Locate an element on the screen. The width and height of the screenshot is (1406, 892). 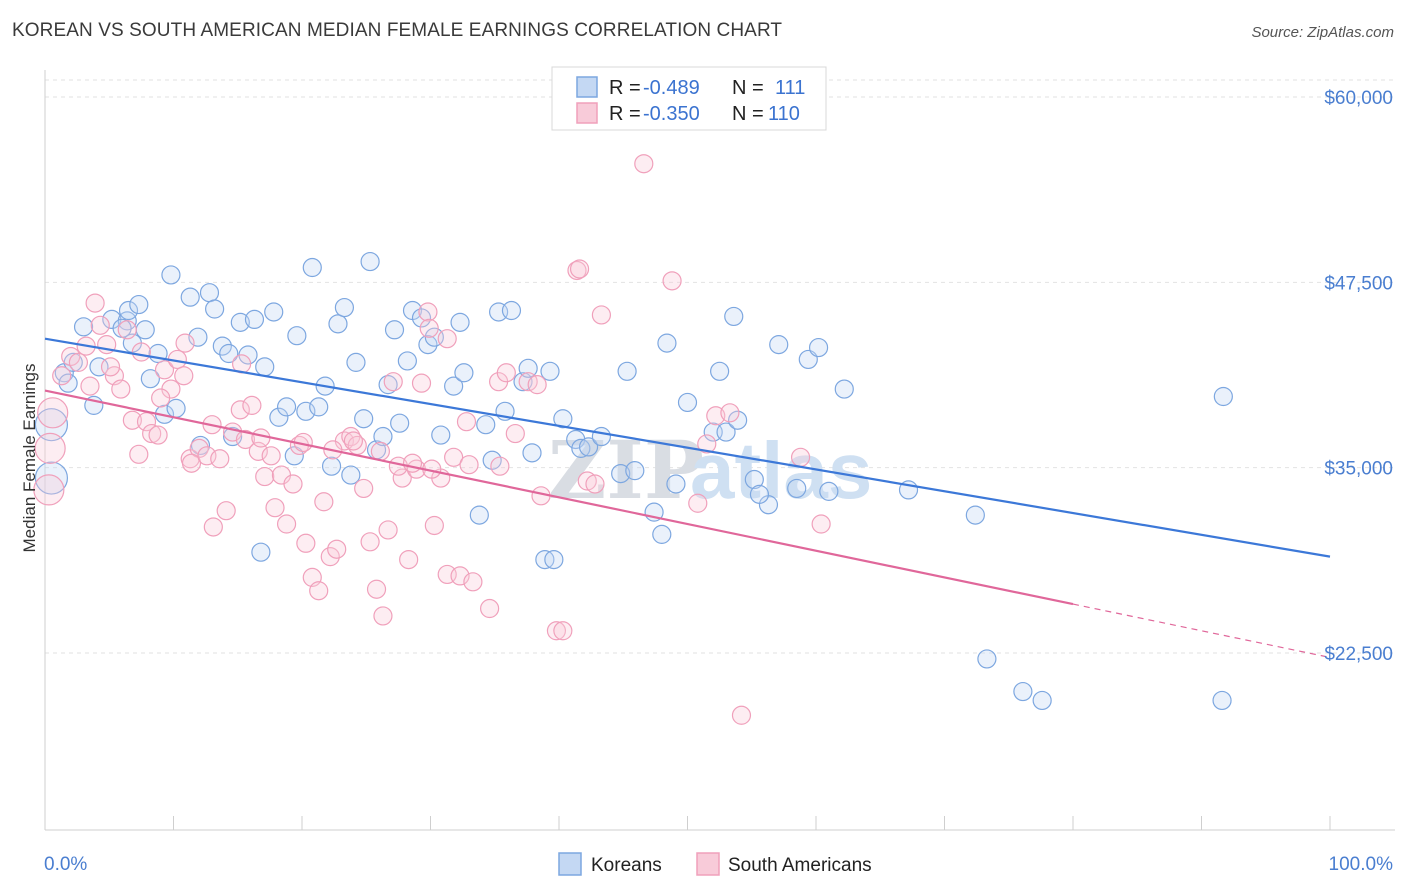
series-legend: Koreans South Americans is located at coordinates (715, 864).